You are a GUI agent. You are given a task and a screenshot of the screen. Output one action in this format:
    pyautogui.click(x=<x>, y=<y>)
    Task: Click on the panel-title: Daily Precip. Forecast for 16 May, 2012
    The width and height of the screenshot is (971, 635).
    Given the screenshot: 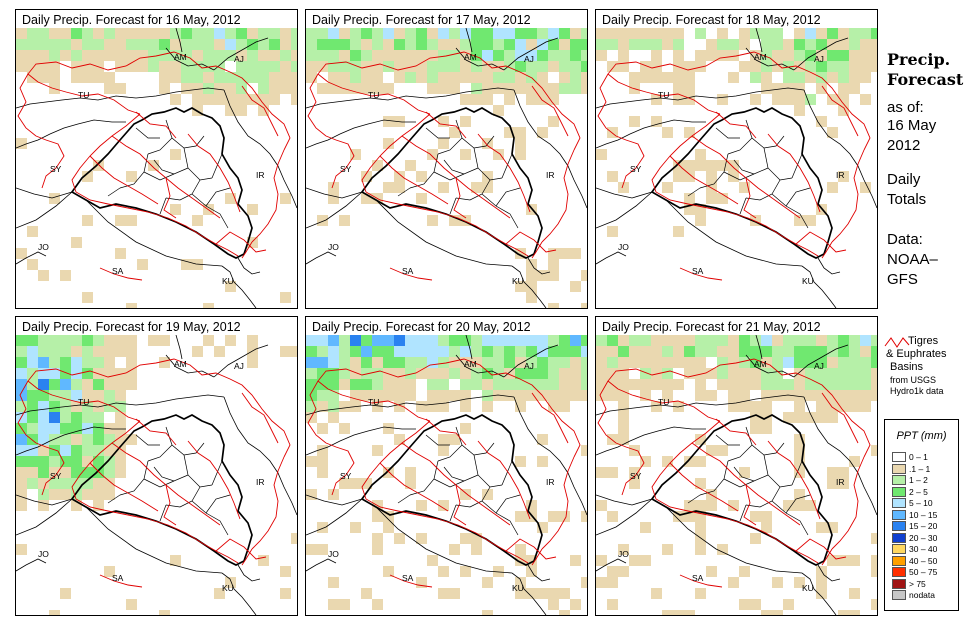 What is the action you would take?
    pyautogui.click(x=131, y=20)
    